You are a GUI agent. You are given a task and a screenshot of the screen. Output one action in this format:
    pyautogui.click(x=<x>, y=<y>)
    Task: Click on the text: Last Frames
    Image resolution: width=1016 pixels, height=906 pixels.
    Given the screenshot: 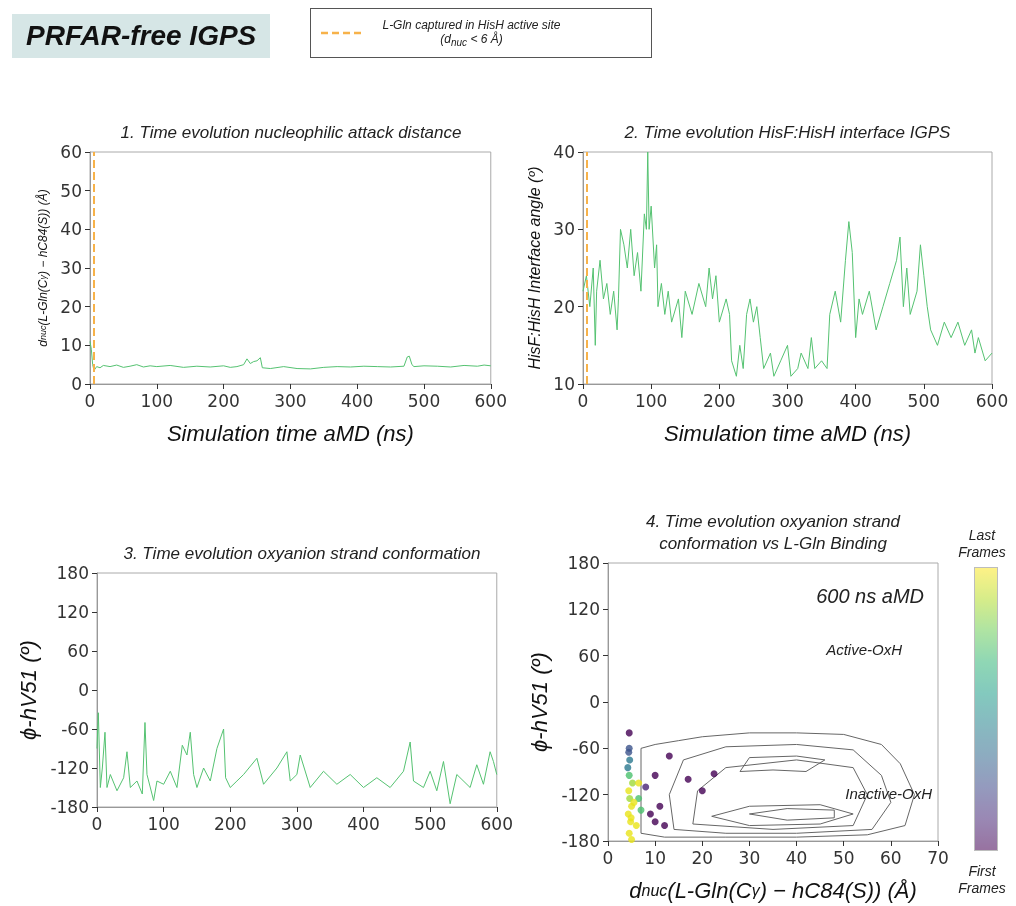 What is the action you would take?
    pyautogui.click(x=982, y=544)
    